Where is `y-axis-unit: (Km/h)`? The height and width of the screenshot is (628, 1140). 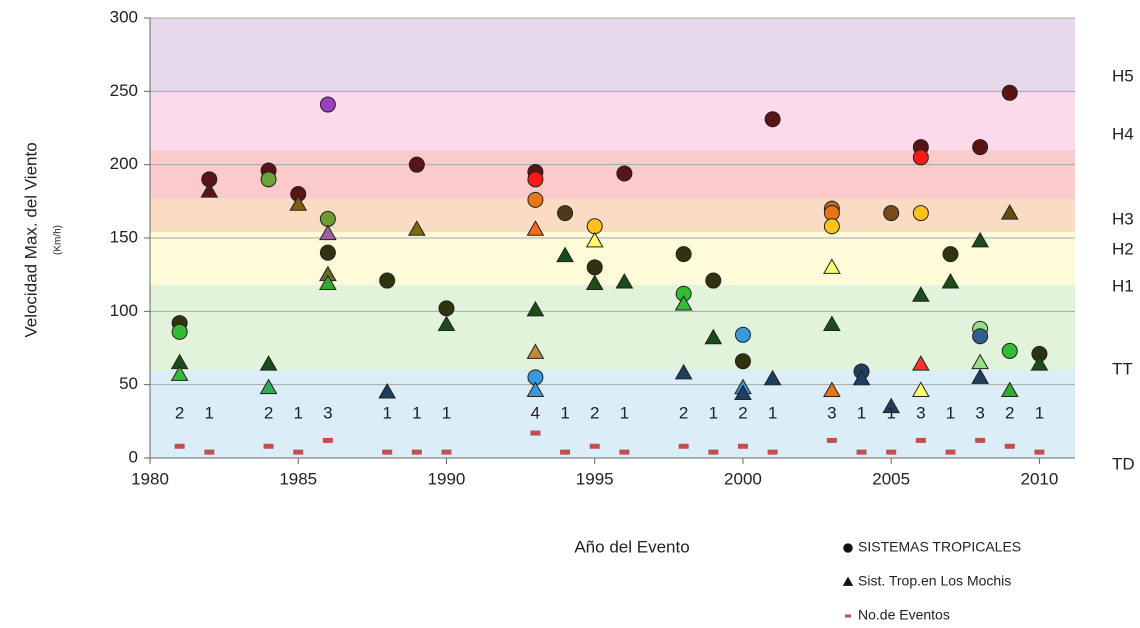
y-axis-unit: (Km/h) is located at coordinates (58, 240).